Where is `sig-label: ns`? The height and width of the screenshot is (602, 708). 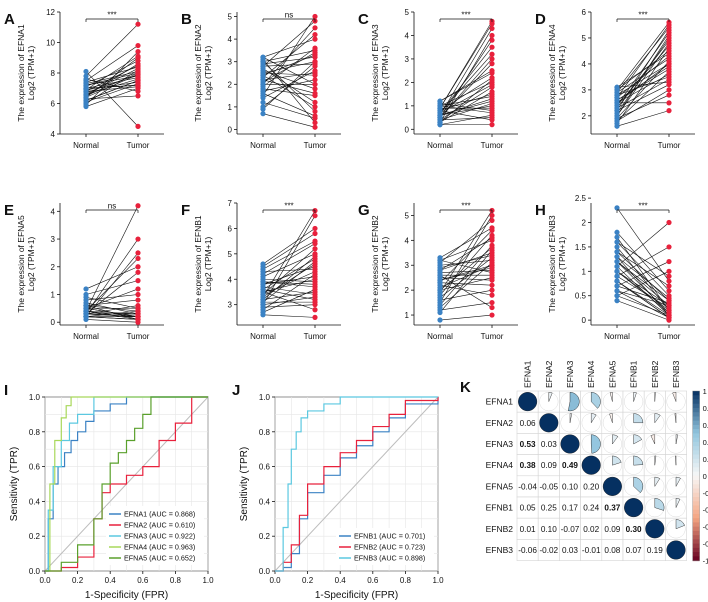 sig-label: ns is located at coordinates (112, 206).